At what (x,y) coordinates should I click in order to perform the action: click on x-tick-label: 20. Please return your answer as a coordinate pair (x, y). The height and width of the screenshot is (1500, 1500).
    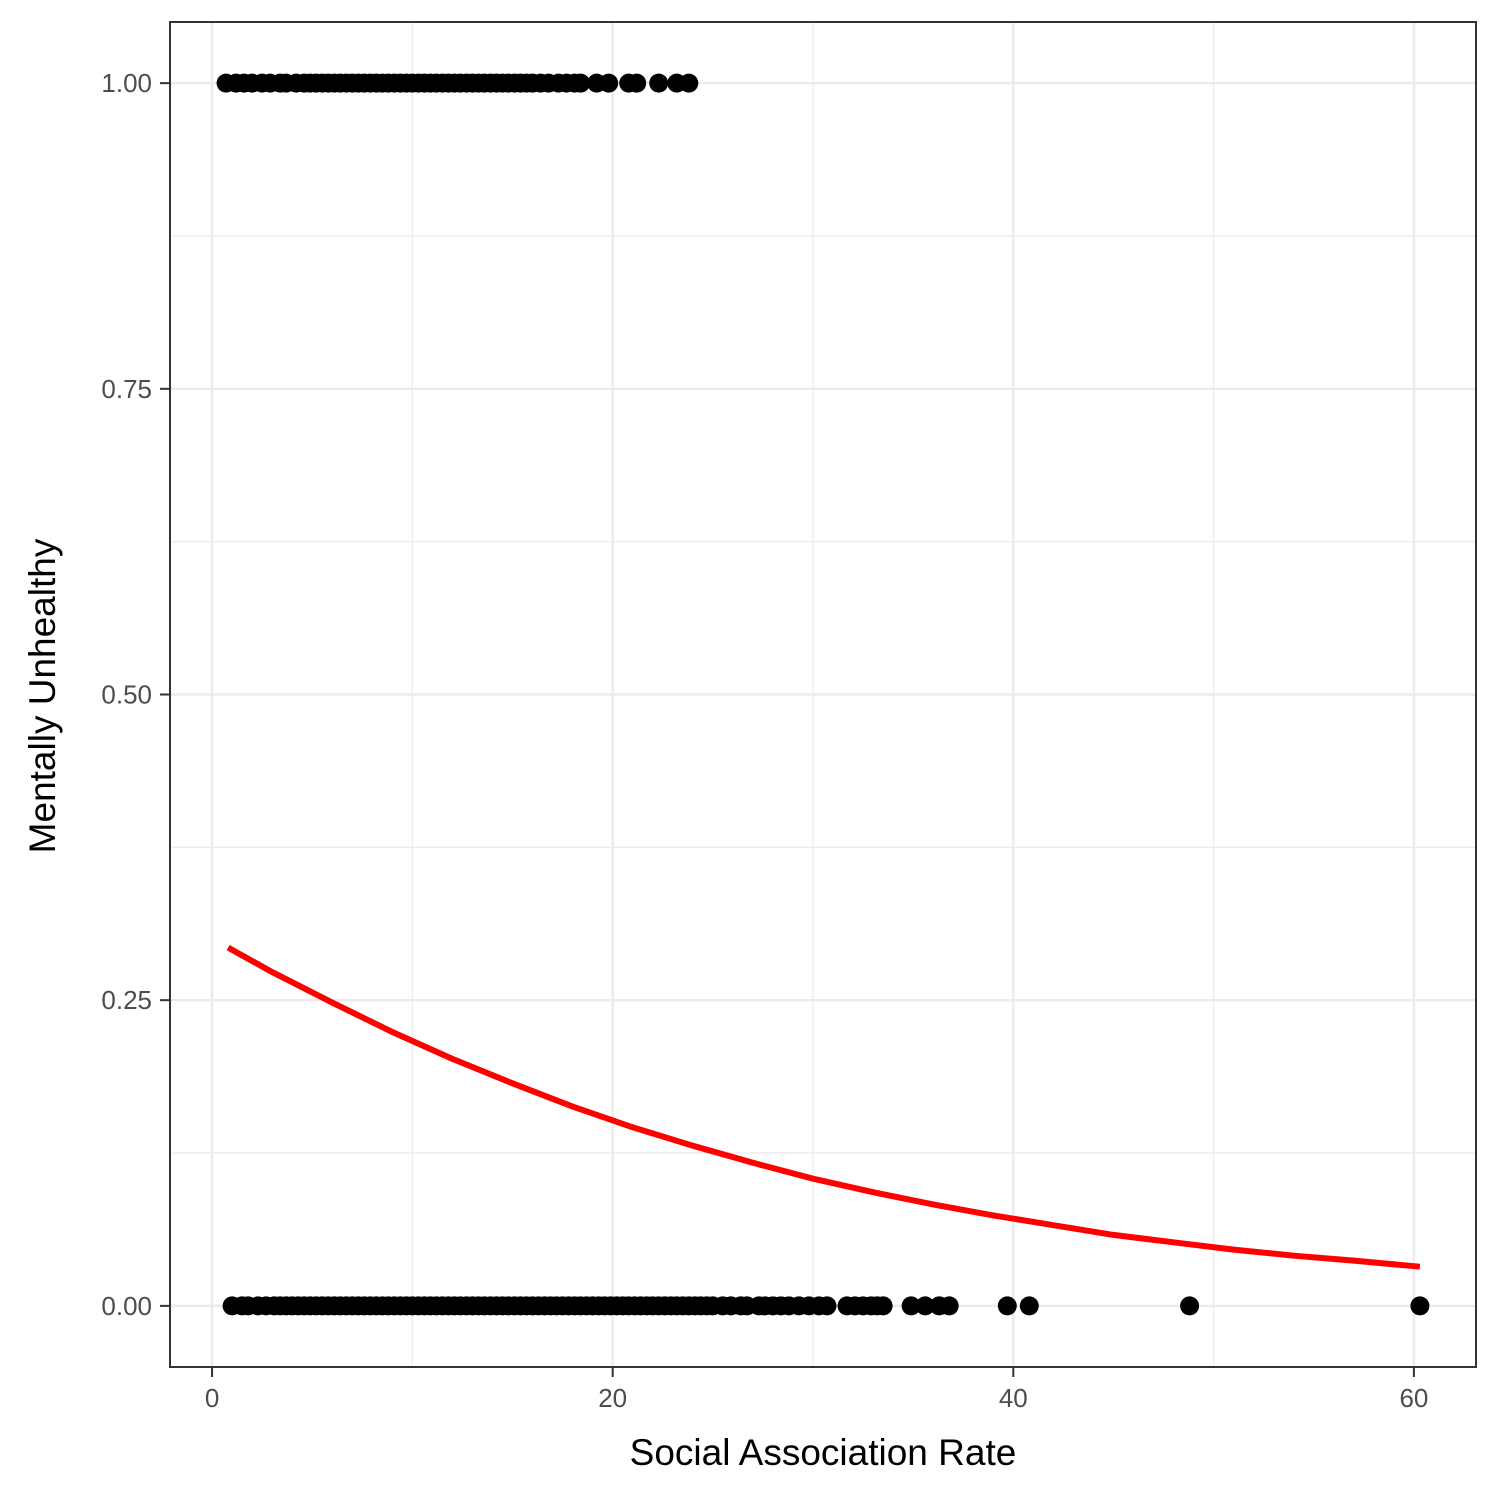
    Looking at the image, I should click on (612, 1398).